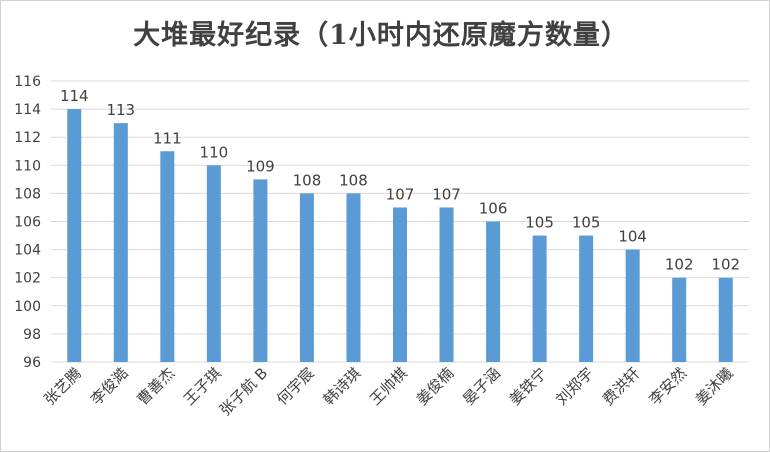 Image resolution: width=770 pixels, height=452 pixels. I want to click on x-tick-label: 姜铁宁, so click(528, 386).